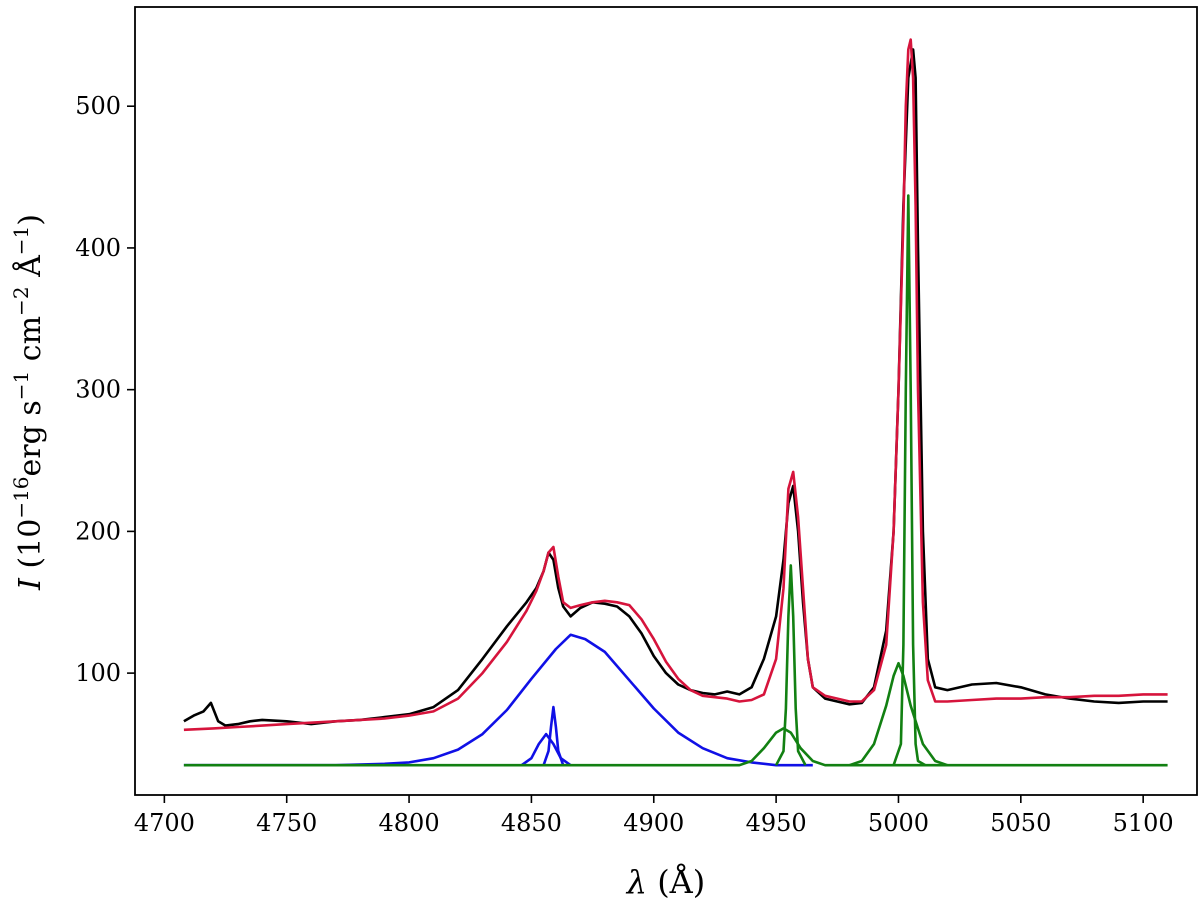 The image size is (1200, 908). I want to click on x-tick-label: 4800, so click(409, 823).